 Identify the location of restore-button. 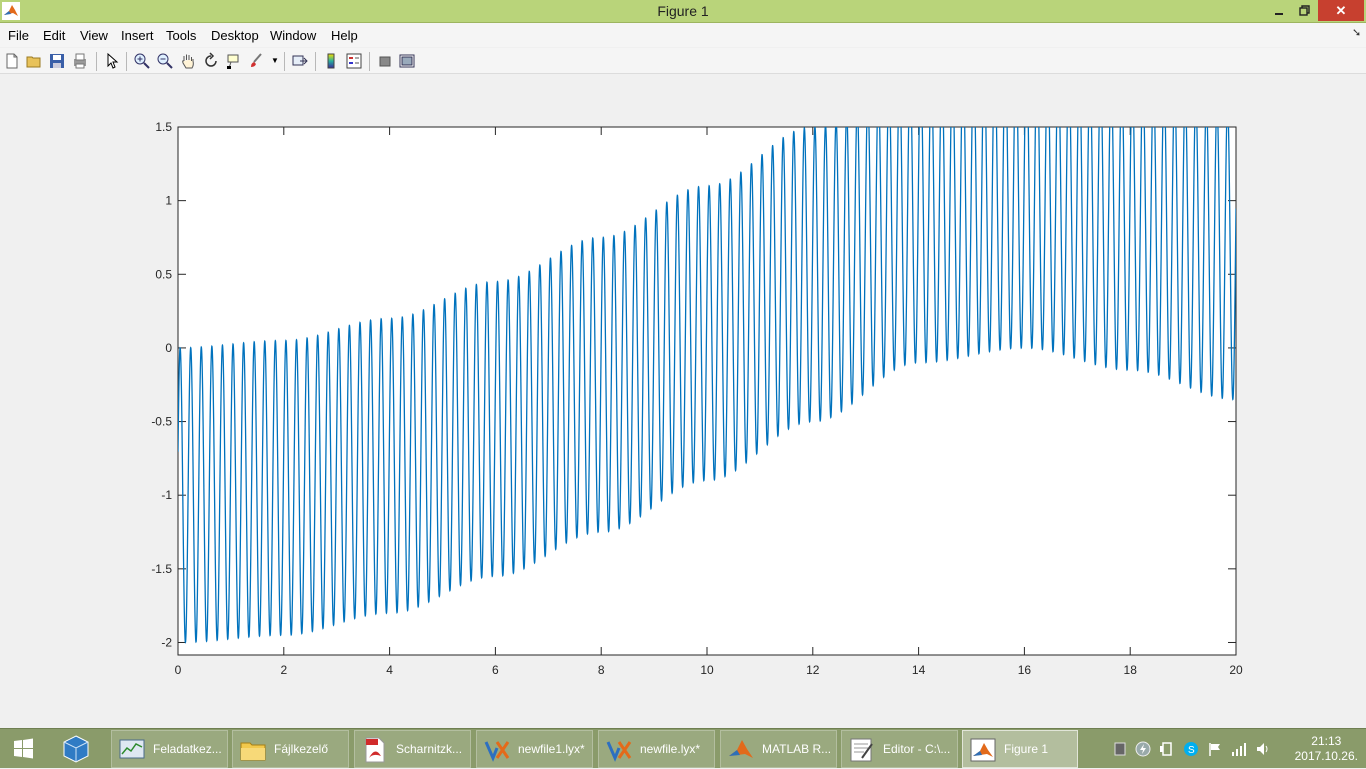
(1304, 10).